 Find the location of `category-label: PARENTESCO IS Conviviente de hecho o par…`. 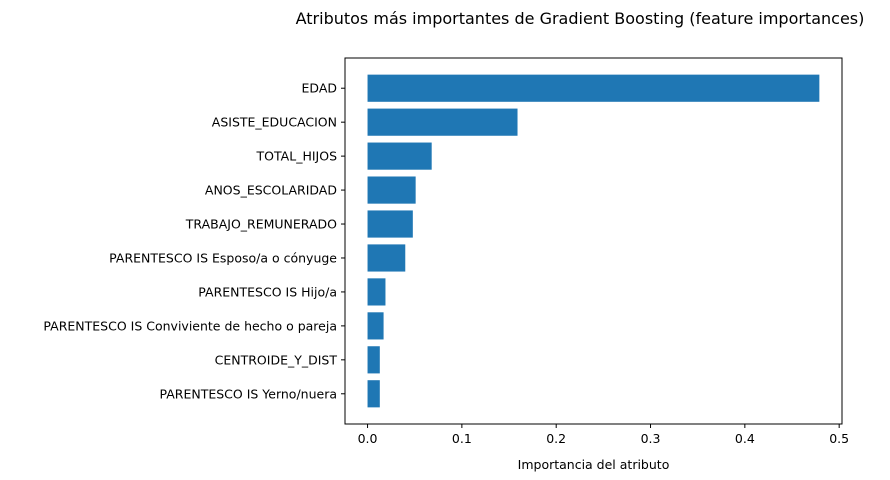

category-label: PARENTESCO IS Conviviente de hecho o par… is located at coordinates (190, 325).